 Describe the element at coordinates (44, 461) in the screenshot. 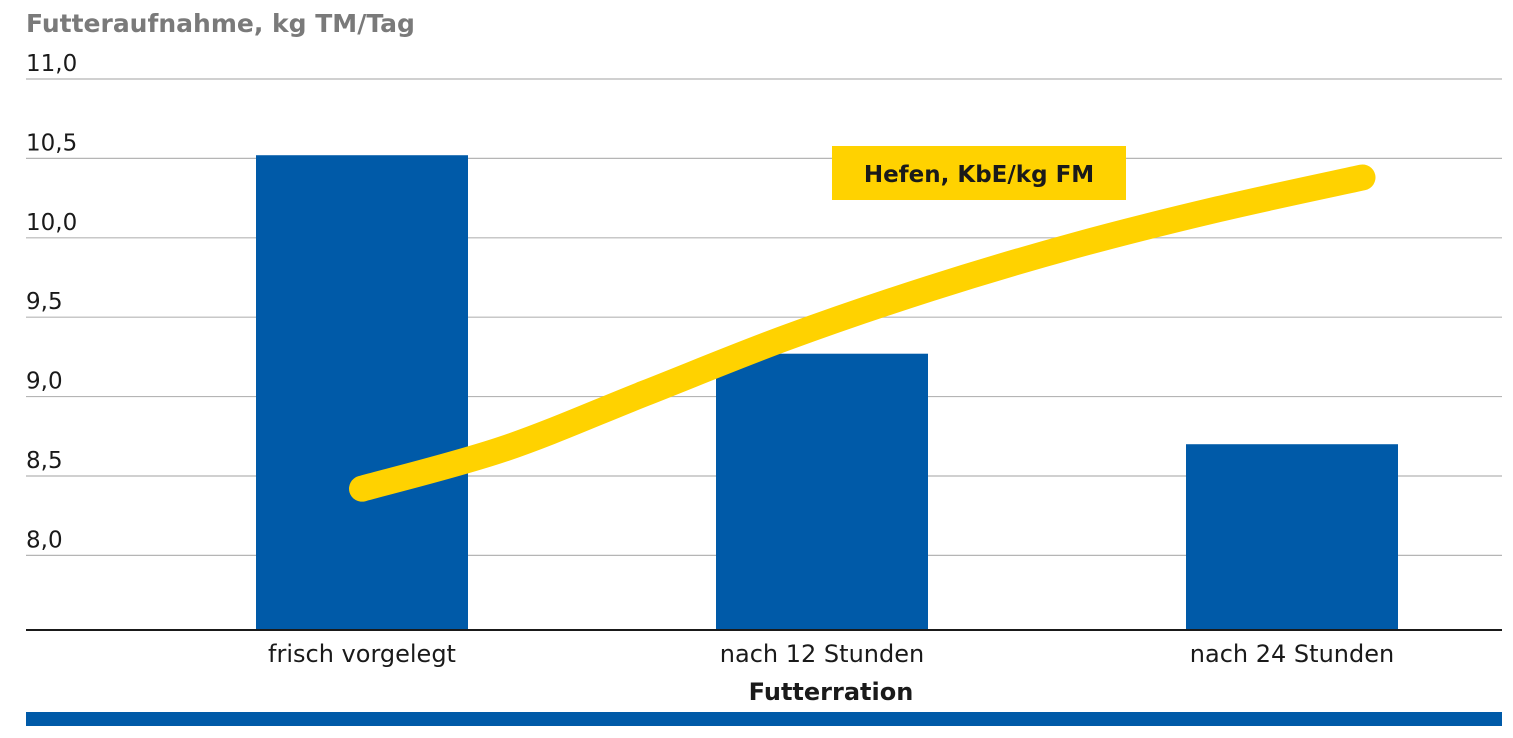

I see `y-tick-label: 8,5` at that location.